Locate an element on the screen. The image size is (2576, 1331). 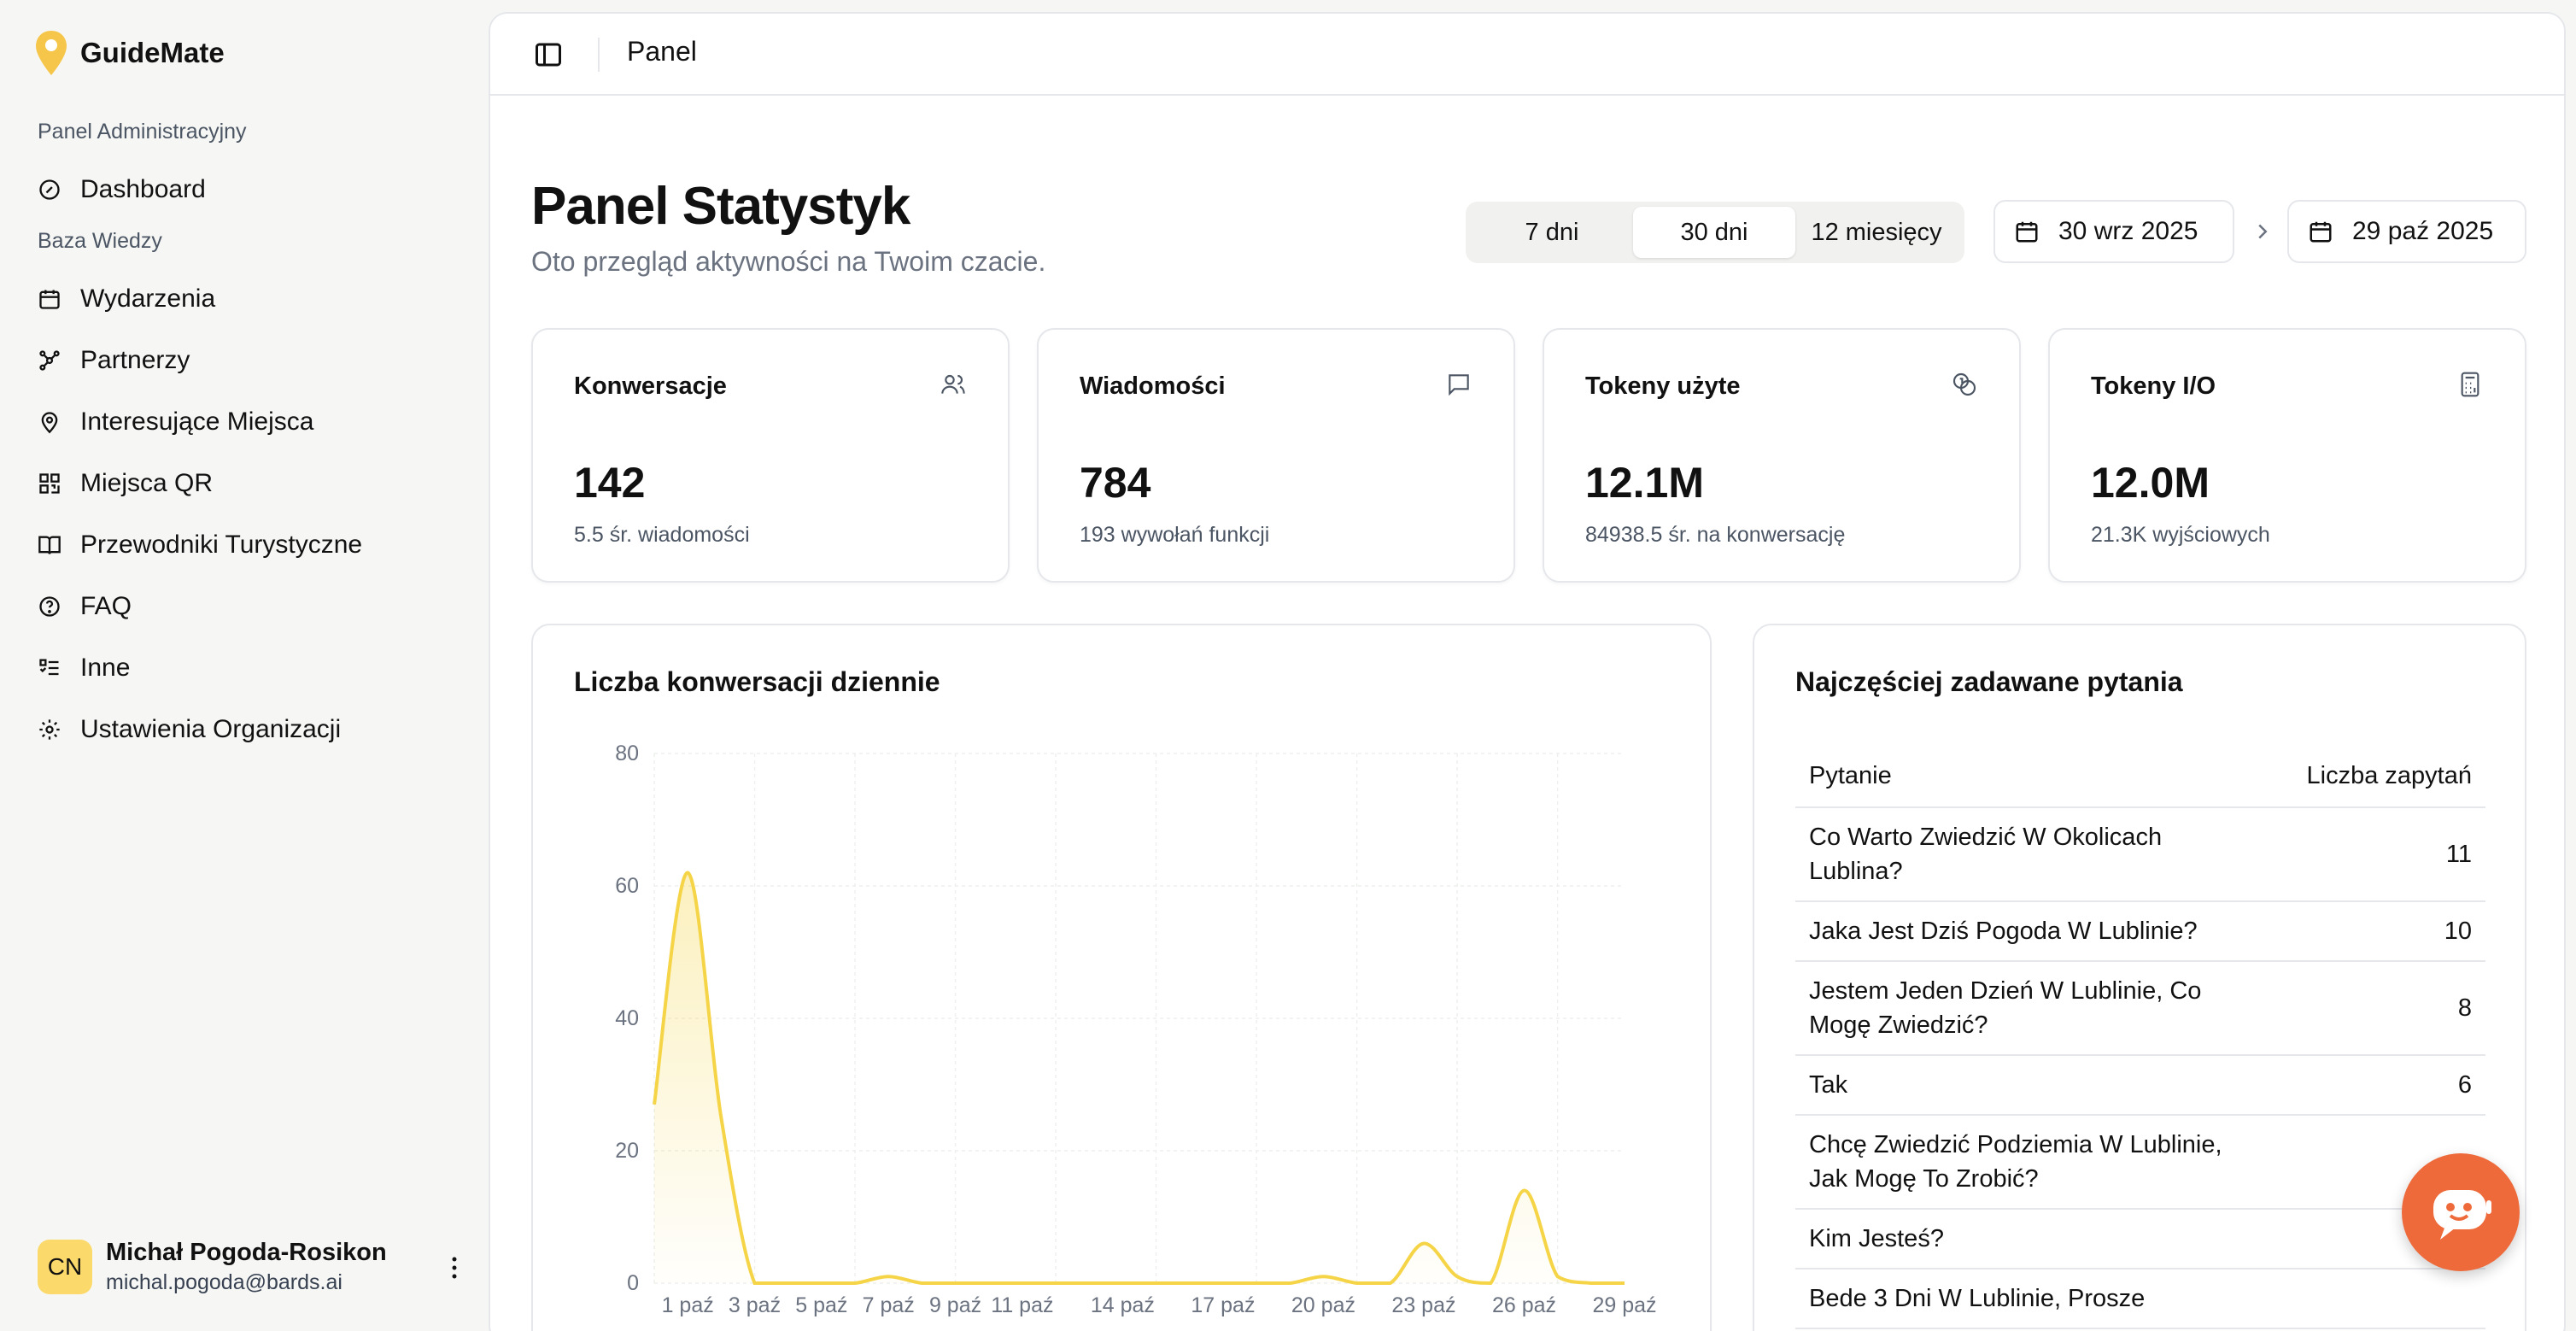
table-row: Kim Jesteś? is located at coordinates (2140, 1239).